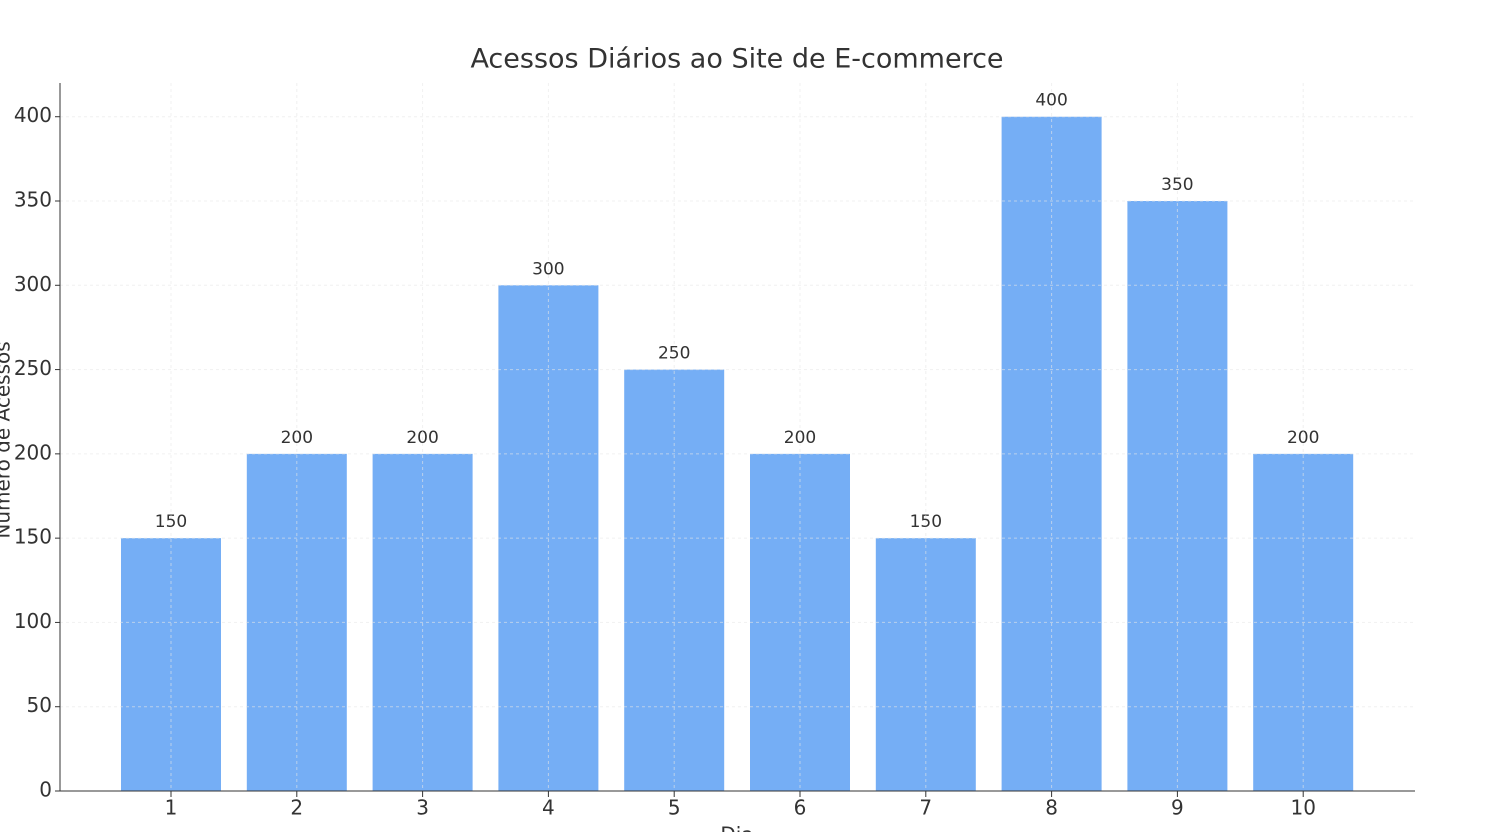  What do you see at coordinates (33, 115) in the screenshot?
I see `y-tick-label: 400` at bounding box center [33, 115].